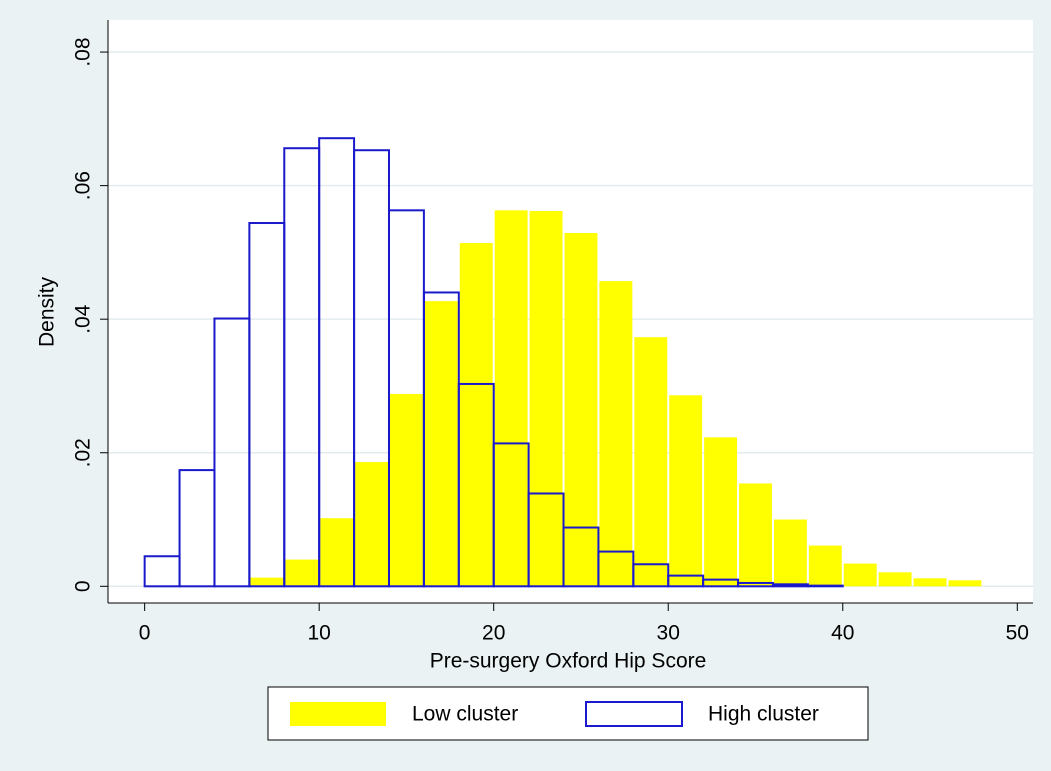 The image size is (1051, 771). I want to click on x-tick-label: 30, so click(668, 633).